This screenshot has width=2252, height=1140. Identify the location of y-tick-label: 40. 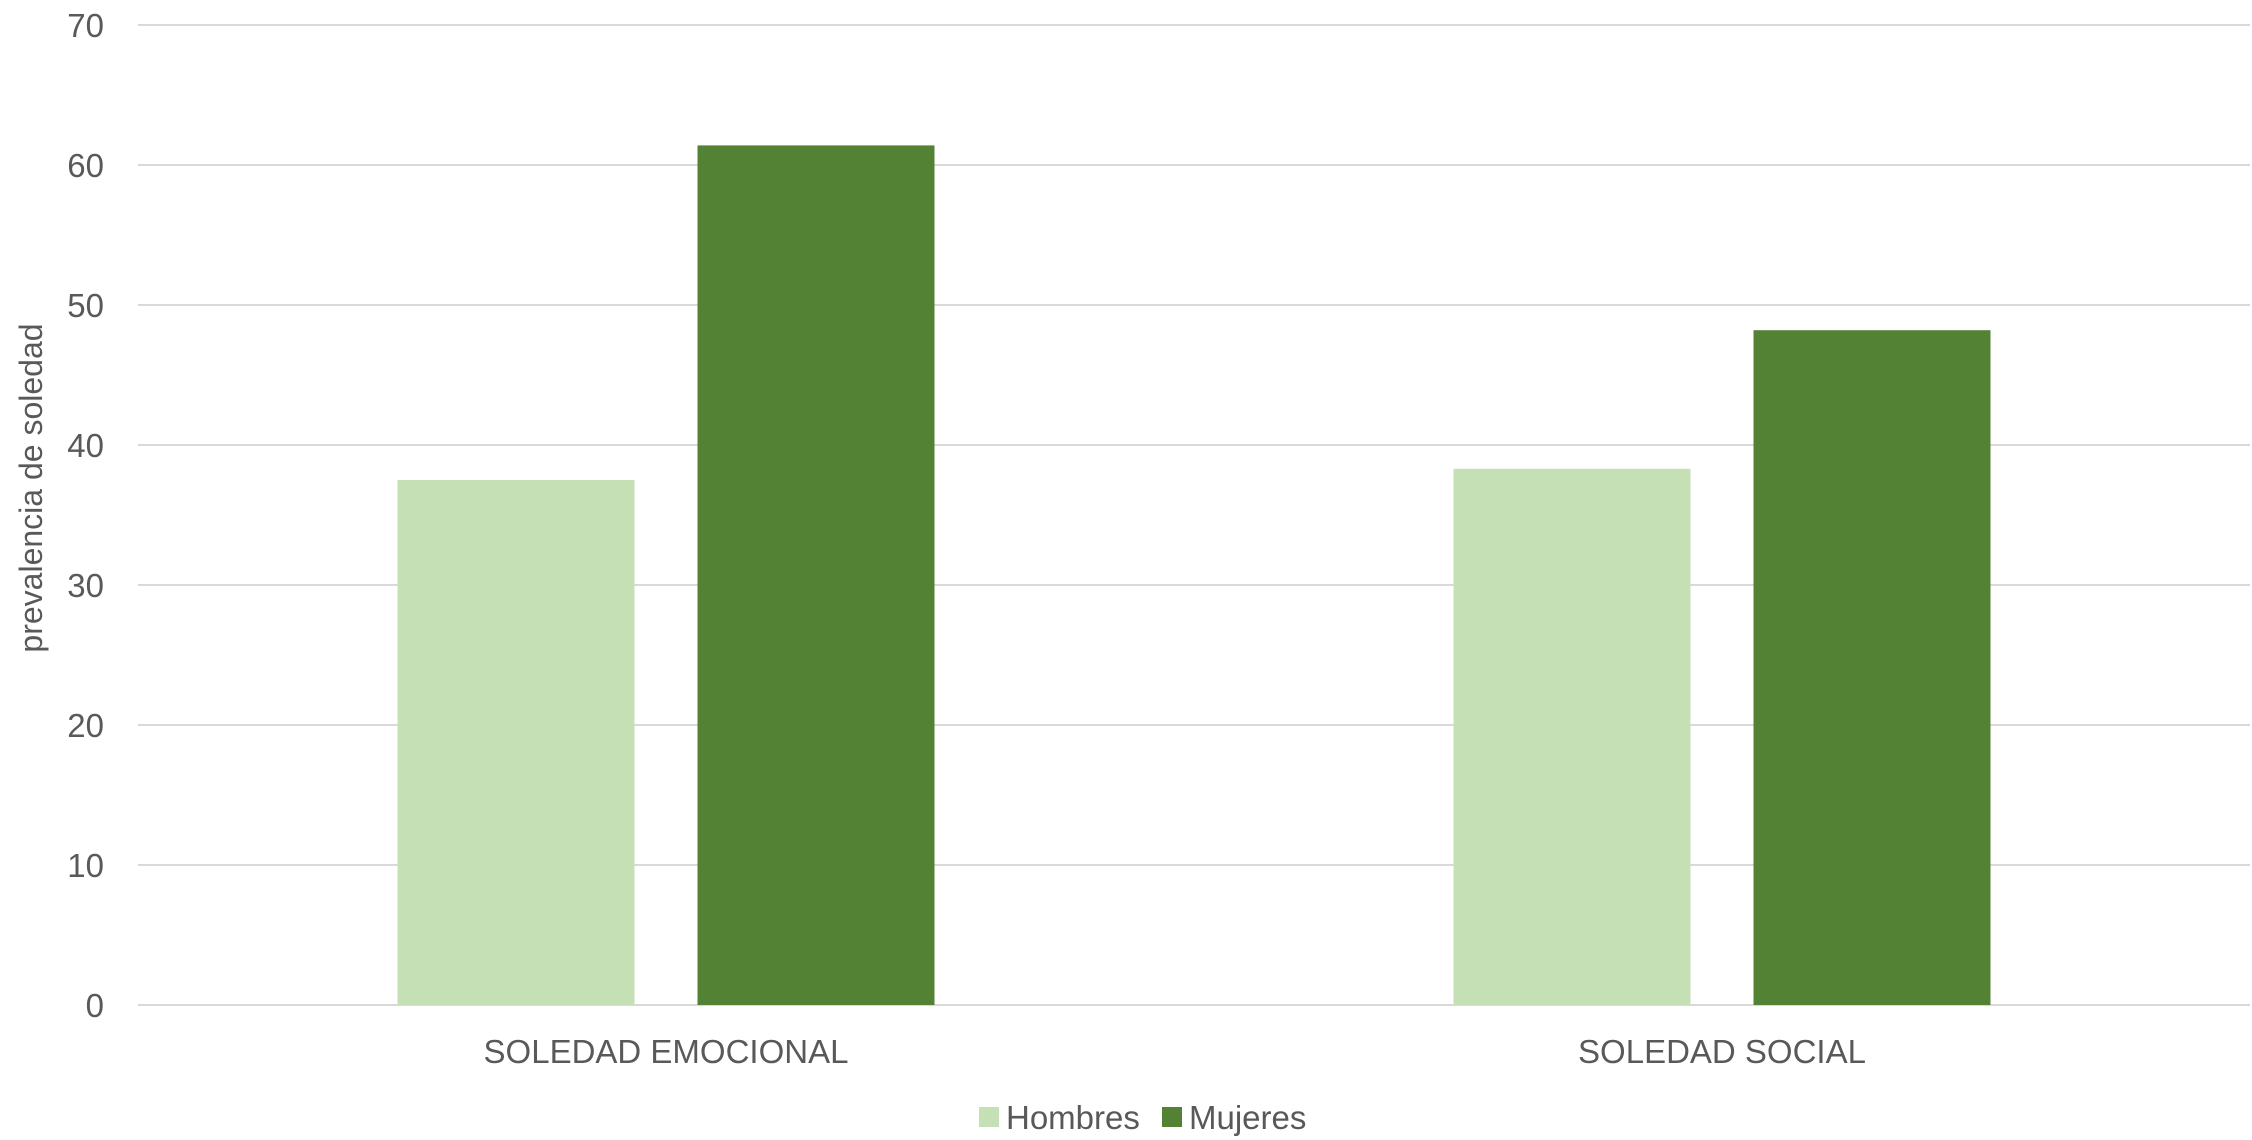
(85, 445).